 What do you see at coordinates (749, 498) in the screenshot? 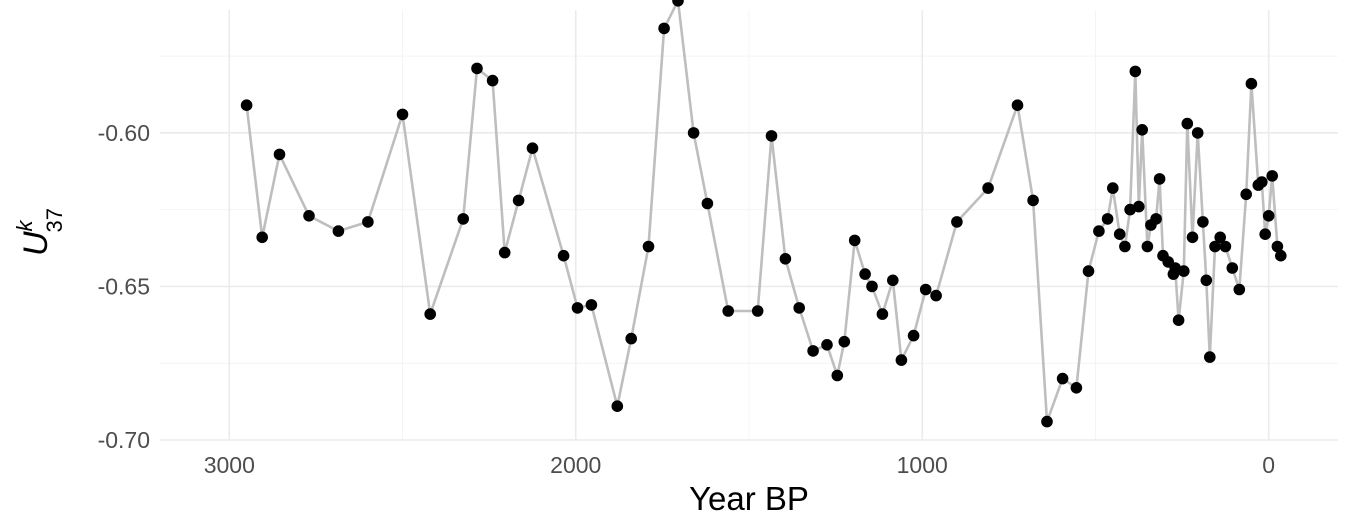
I see `x-axis-title: Year BP` at bounding box center [749, 498].